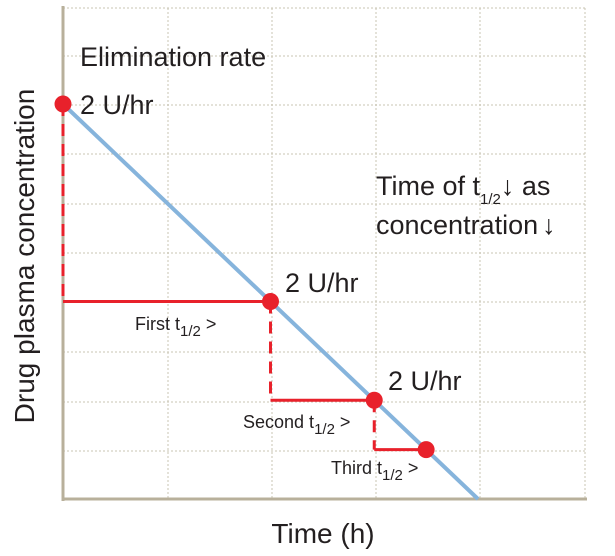  Describe the element at coordinates (173, 57) in the screenshot. I see `elimination-rate-title: Elimination rate` at that location.